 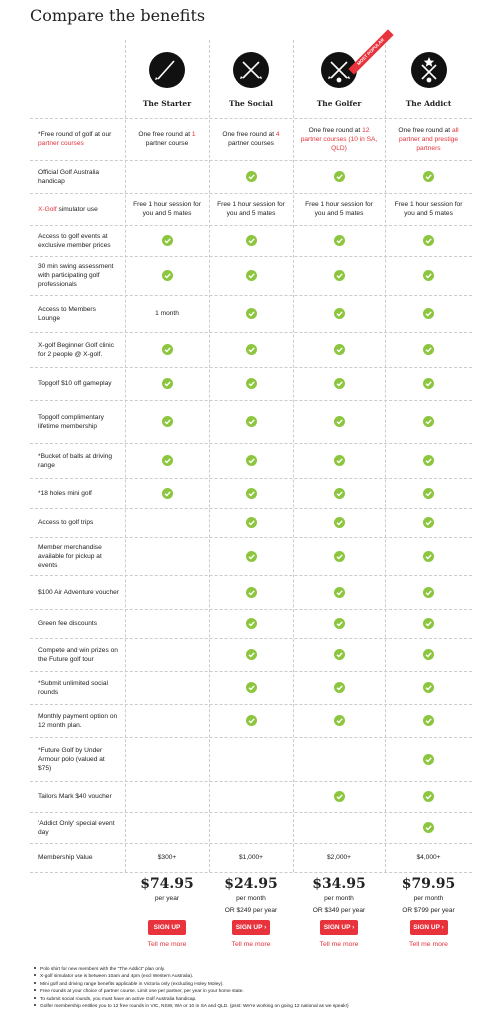 I want to click on plan-cell: 1 month, so click(x=167, y=313).